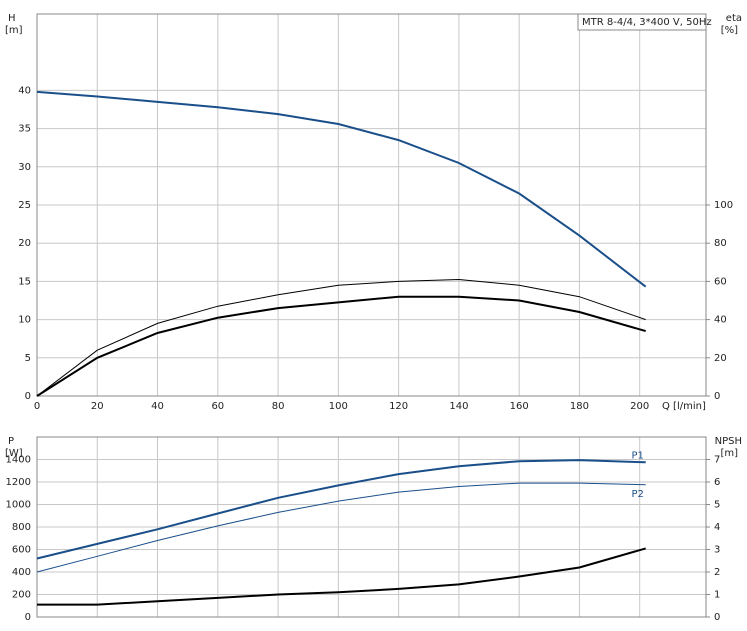 This screenshot has height=631, width=747. I want to click on y-tick-label: 35, so click(24, 129).